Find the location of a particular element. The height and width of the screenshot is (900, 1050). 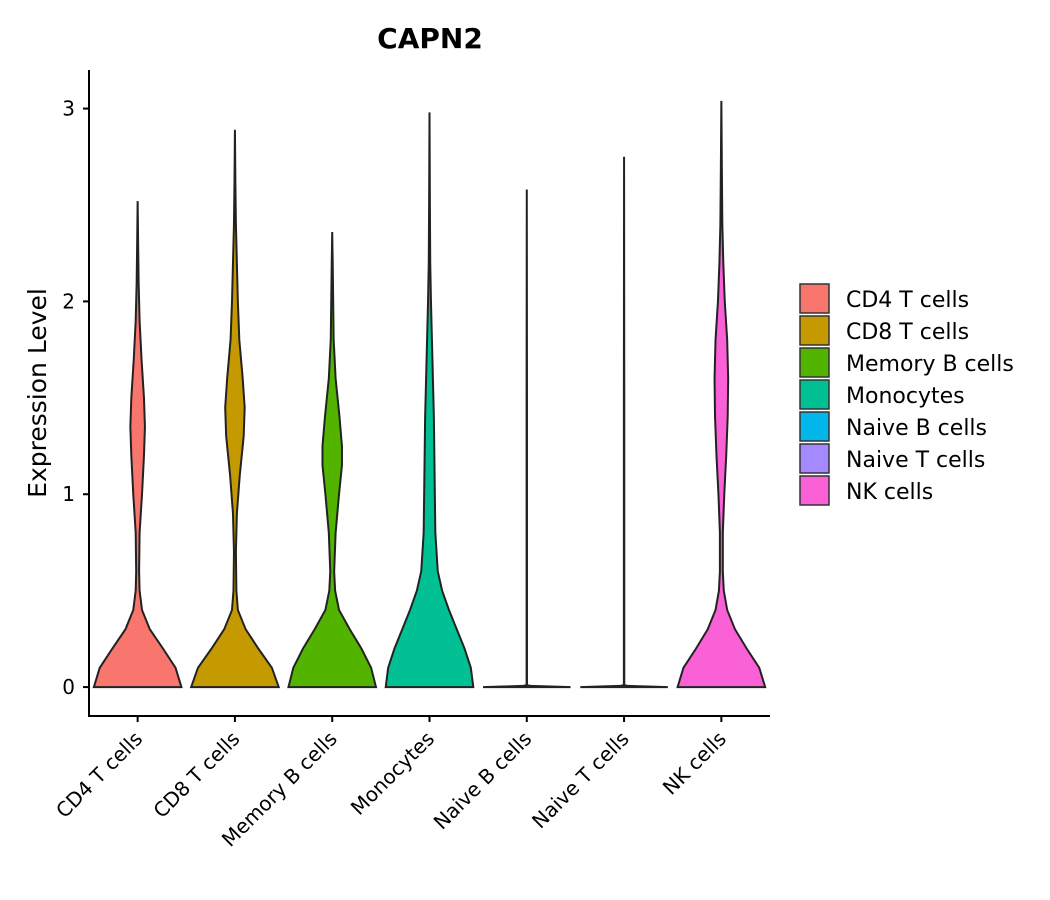

y-tick-label: 0 is located at coordinates (68, 687).